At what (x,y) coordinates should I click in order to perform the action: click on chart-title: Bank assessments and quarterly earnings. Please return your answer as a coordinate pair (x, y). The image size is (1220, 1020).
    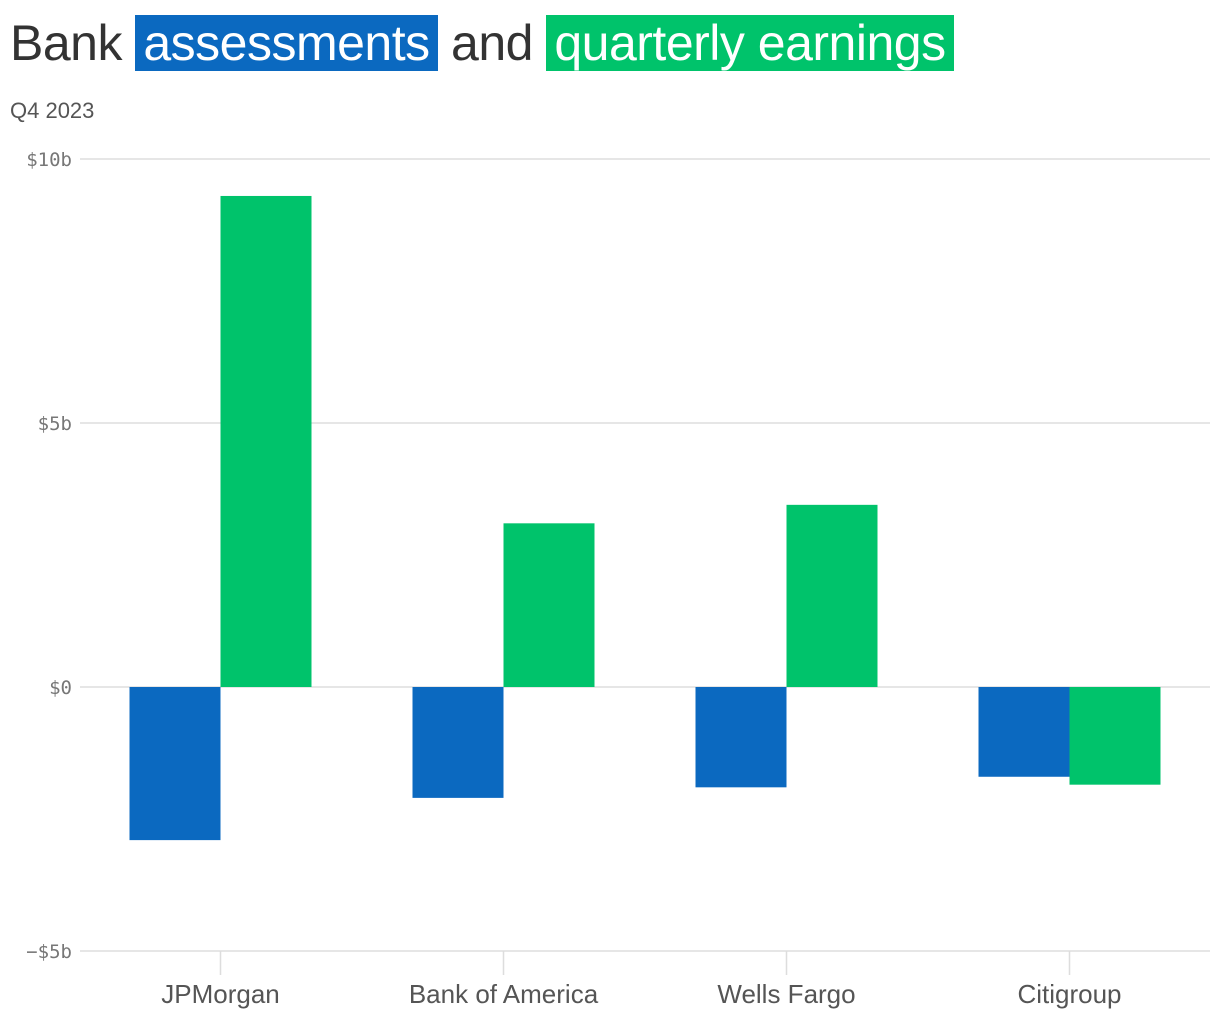
    Looking at the image, I should click on (482, 43).